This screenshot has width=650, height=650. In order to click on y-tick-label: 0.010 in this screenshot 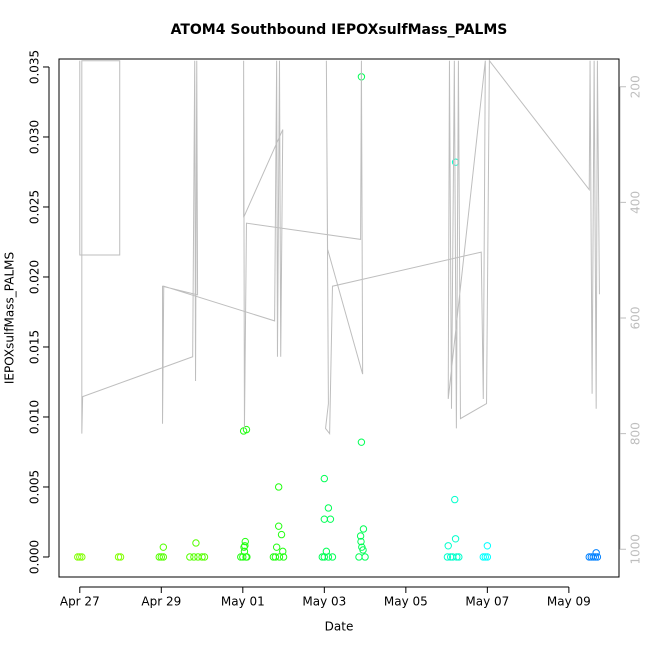, I will do `click(35, 417)`.